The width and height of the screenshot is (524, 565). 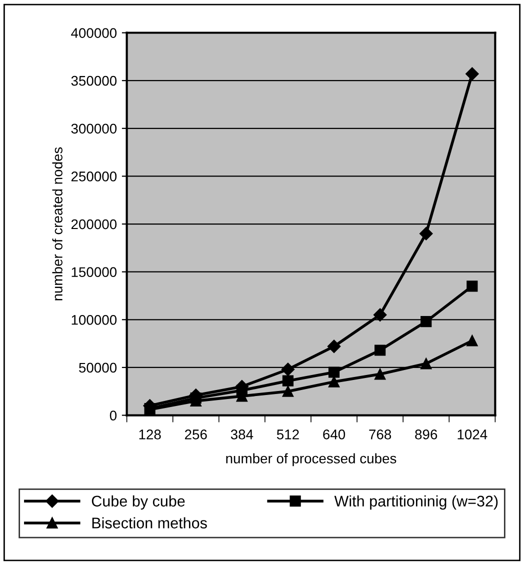 What do you see at coordinates (416, 502) in the screenshot?
I see `legend-label: With partitioninig (w=32)` at bounding box center [416, 502].